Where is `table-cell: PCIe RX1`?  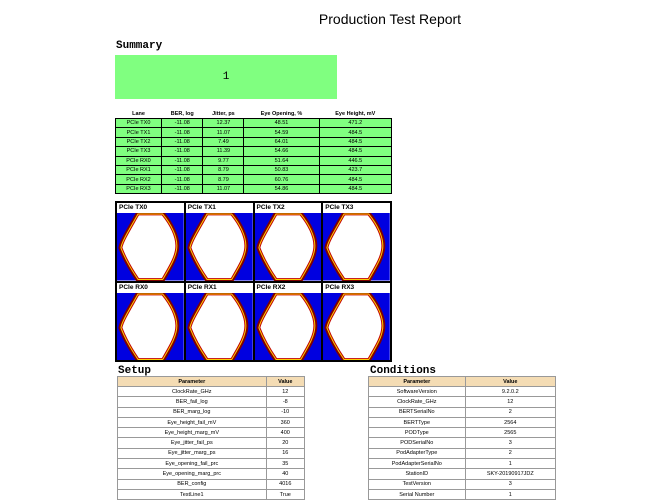 table-cell: PCIe RX1 is located at coordinates (138, 170).